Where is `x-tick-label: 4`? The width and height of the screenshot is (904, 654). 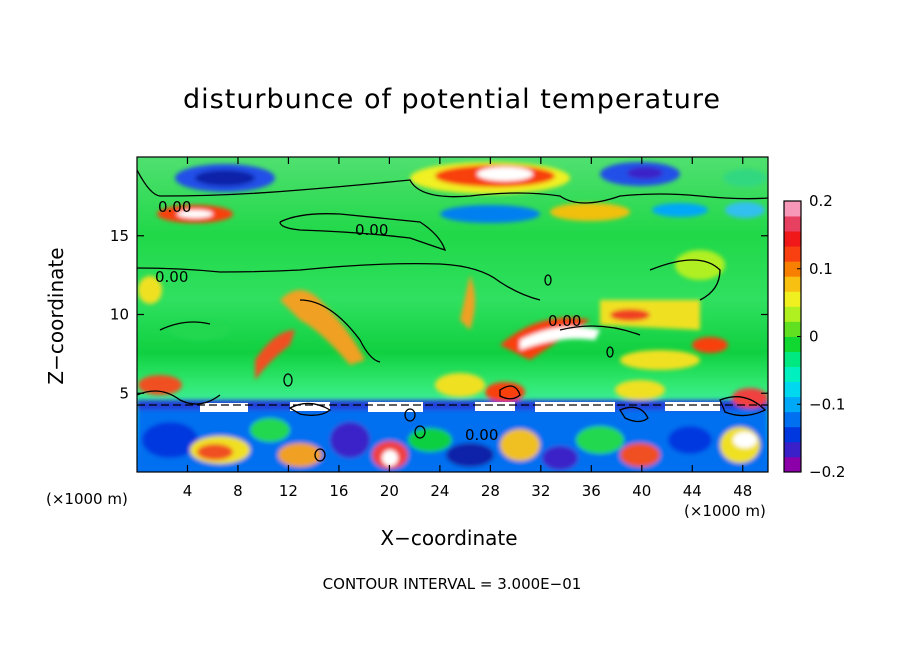
x-tick-label: 4 is located at coordinates (188, 491).